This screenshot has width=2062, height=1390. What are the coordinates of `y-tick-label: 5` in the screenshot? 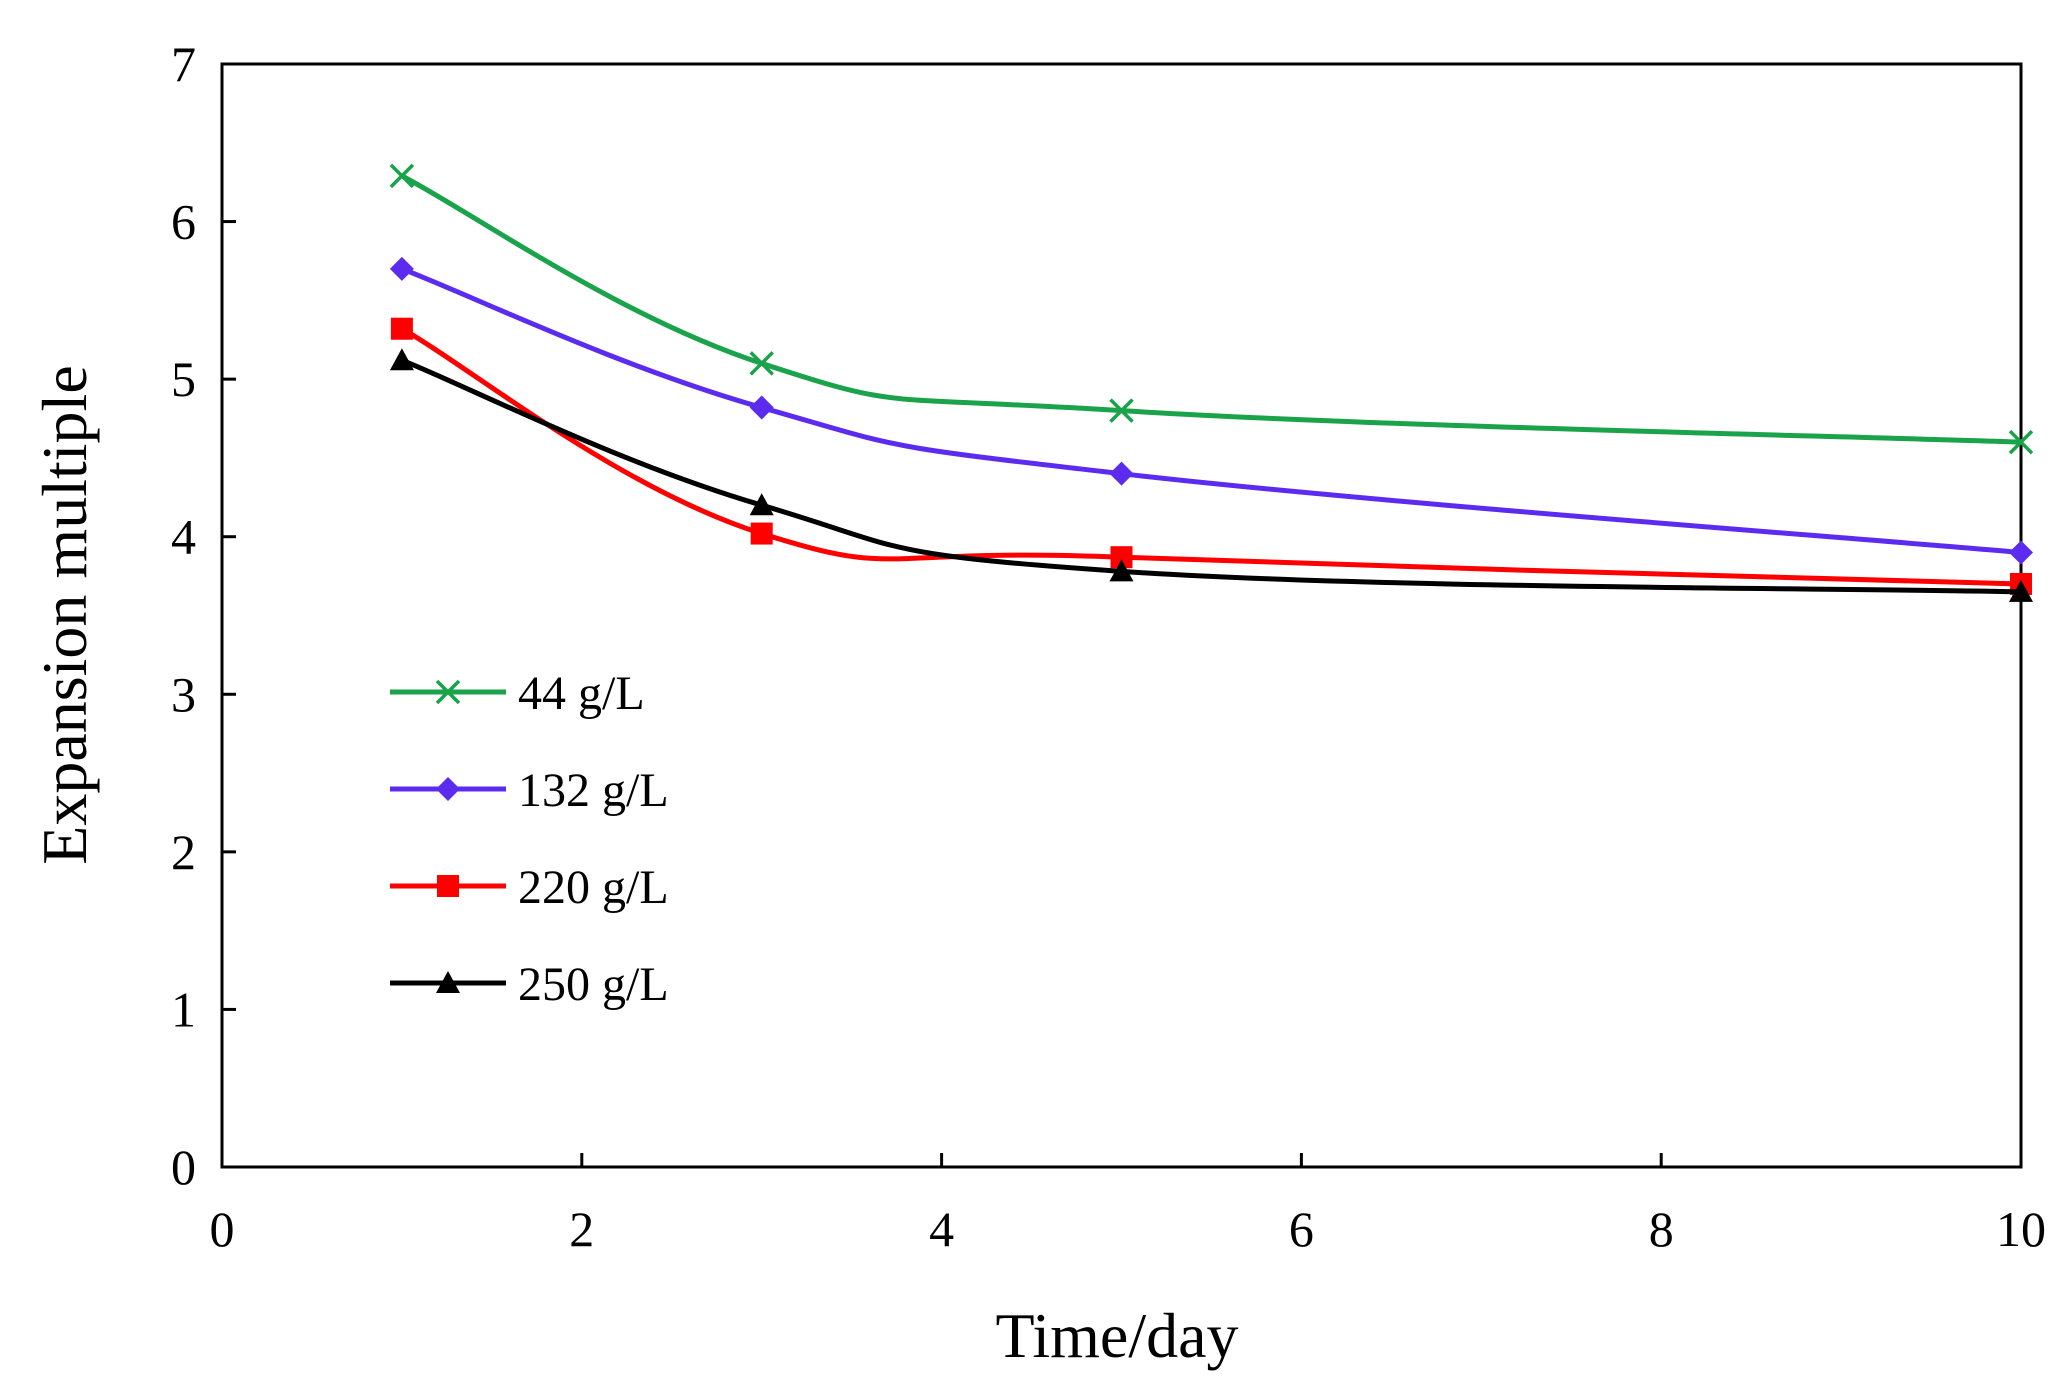 It's located at (183, 379).